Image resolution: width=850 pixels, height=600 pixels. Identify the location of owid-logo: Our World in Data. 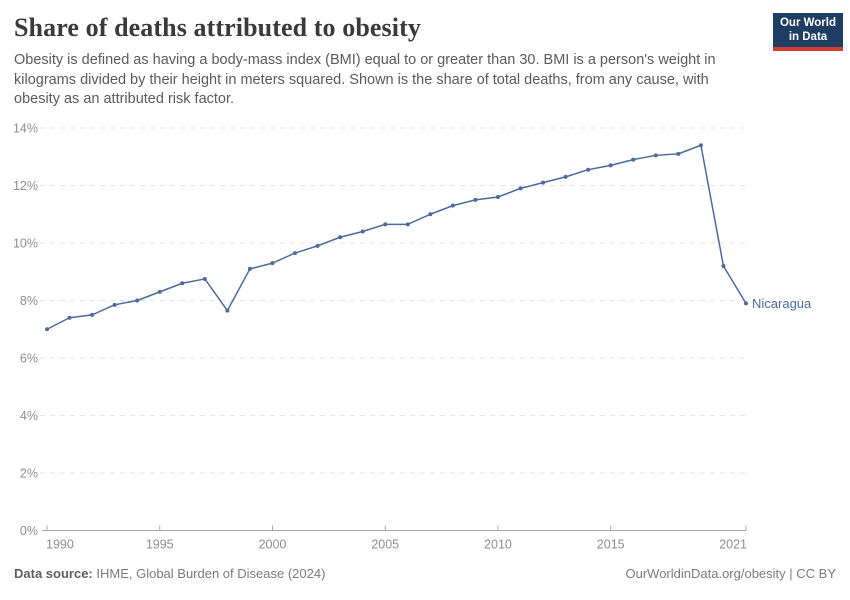
(808, 32).